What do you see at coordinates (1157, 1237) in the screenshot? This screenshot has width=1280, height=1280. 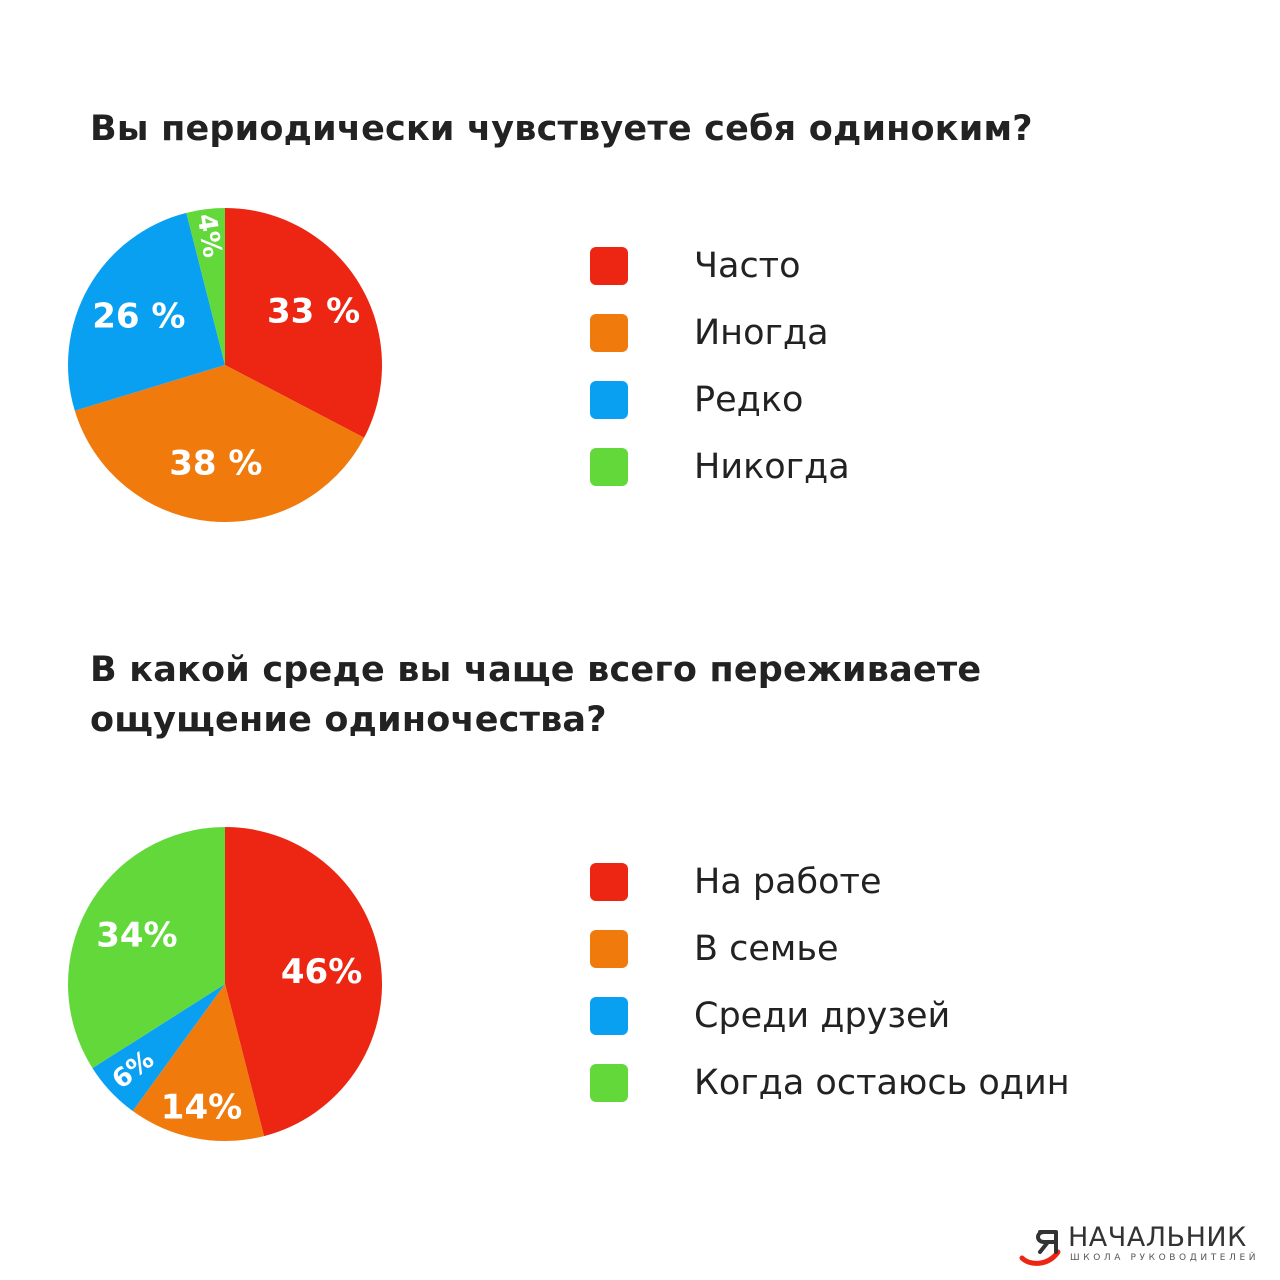 I see `logo-name: НАЧАЛЬНИК` at bounding box center [1157, 1237].